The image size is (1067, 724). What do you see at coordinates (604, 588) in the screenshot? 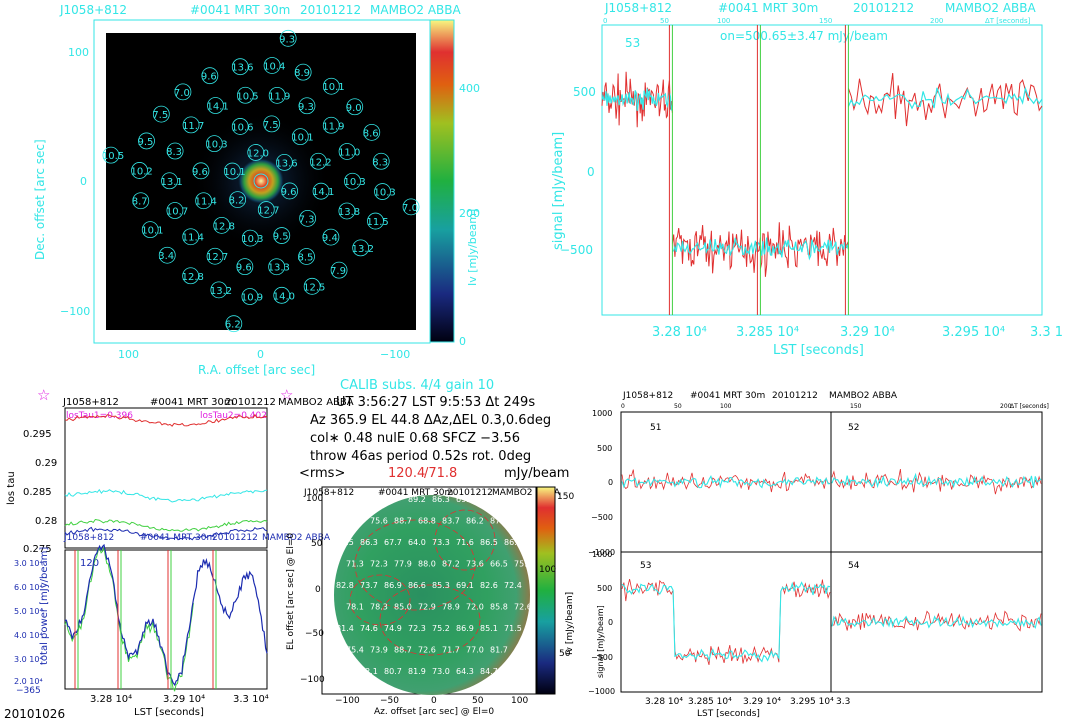
I see `sub-y-tick-lower: 500` at bounding box center [604, 588].